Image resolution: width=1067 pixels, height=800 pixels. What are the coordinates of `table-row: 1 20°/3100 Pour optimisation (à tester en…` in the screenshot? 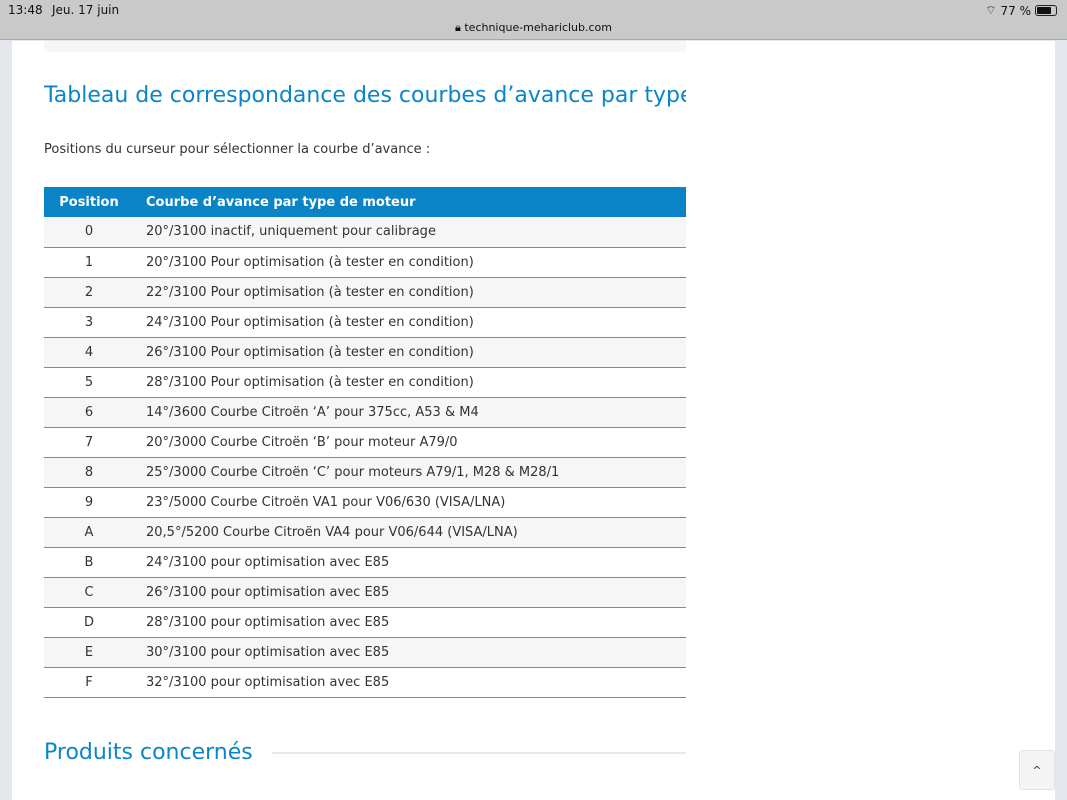 It's located at (365, 262).